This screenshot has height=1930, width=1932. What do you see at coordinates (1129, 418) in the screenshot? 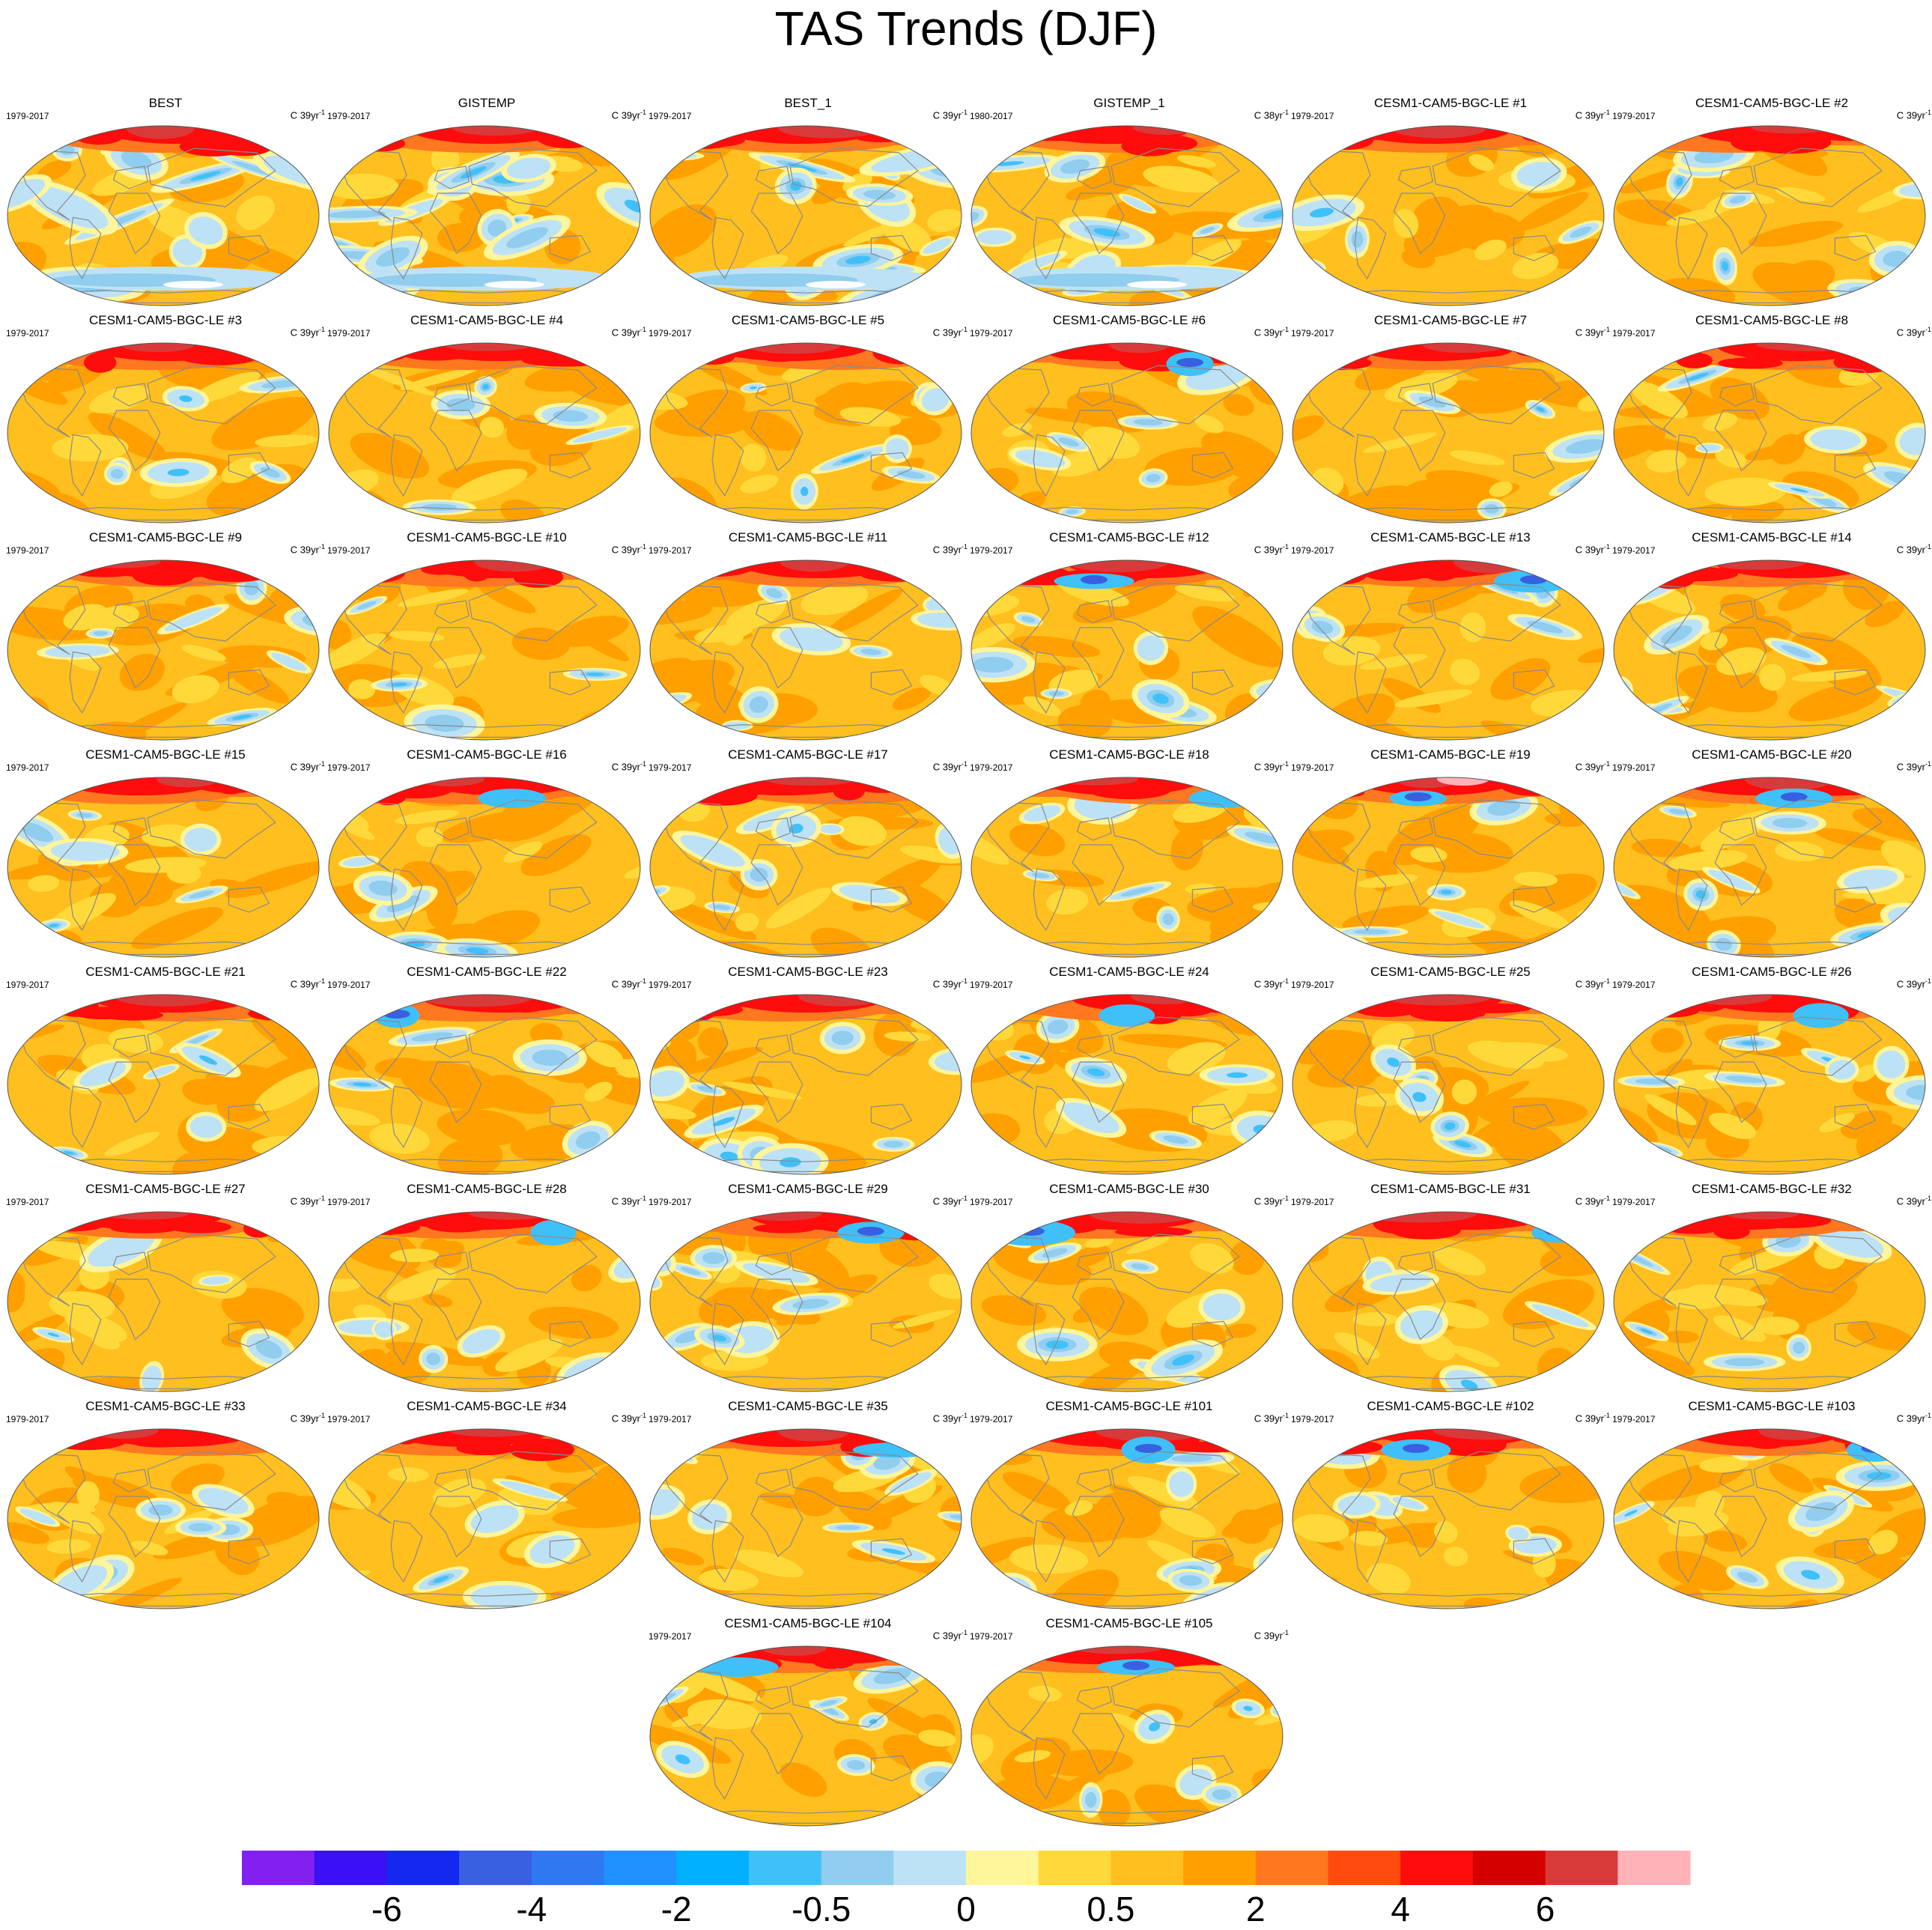
I see `map-panel: CESM1-CAM5-BGC-LE #6 1979-2017 C 39yr-1` at bounding box center [1129, 418].